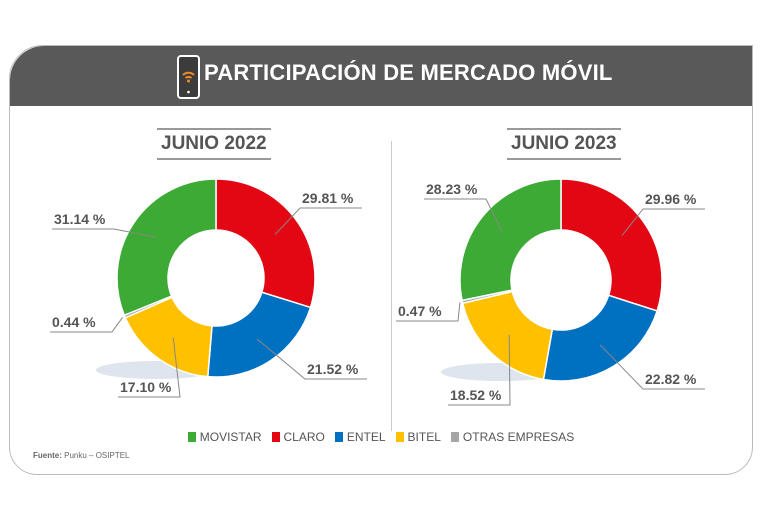  I want to click on data-label: 0.44 %, so click(74, 322).